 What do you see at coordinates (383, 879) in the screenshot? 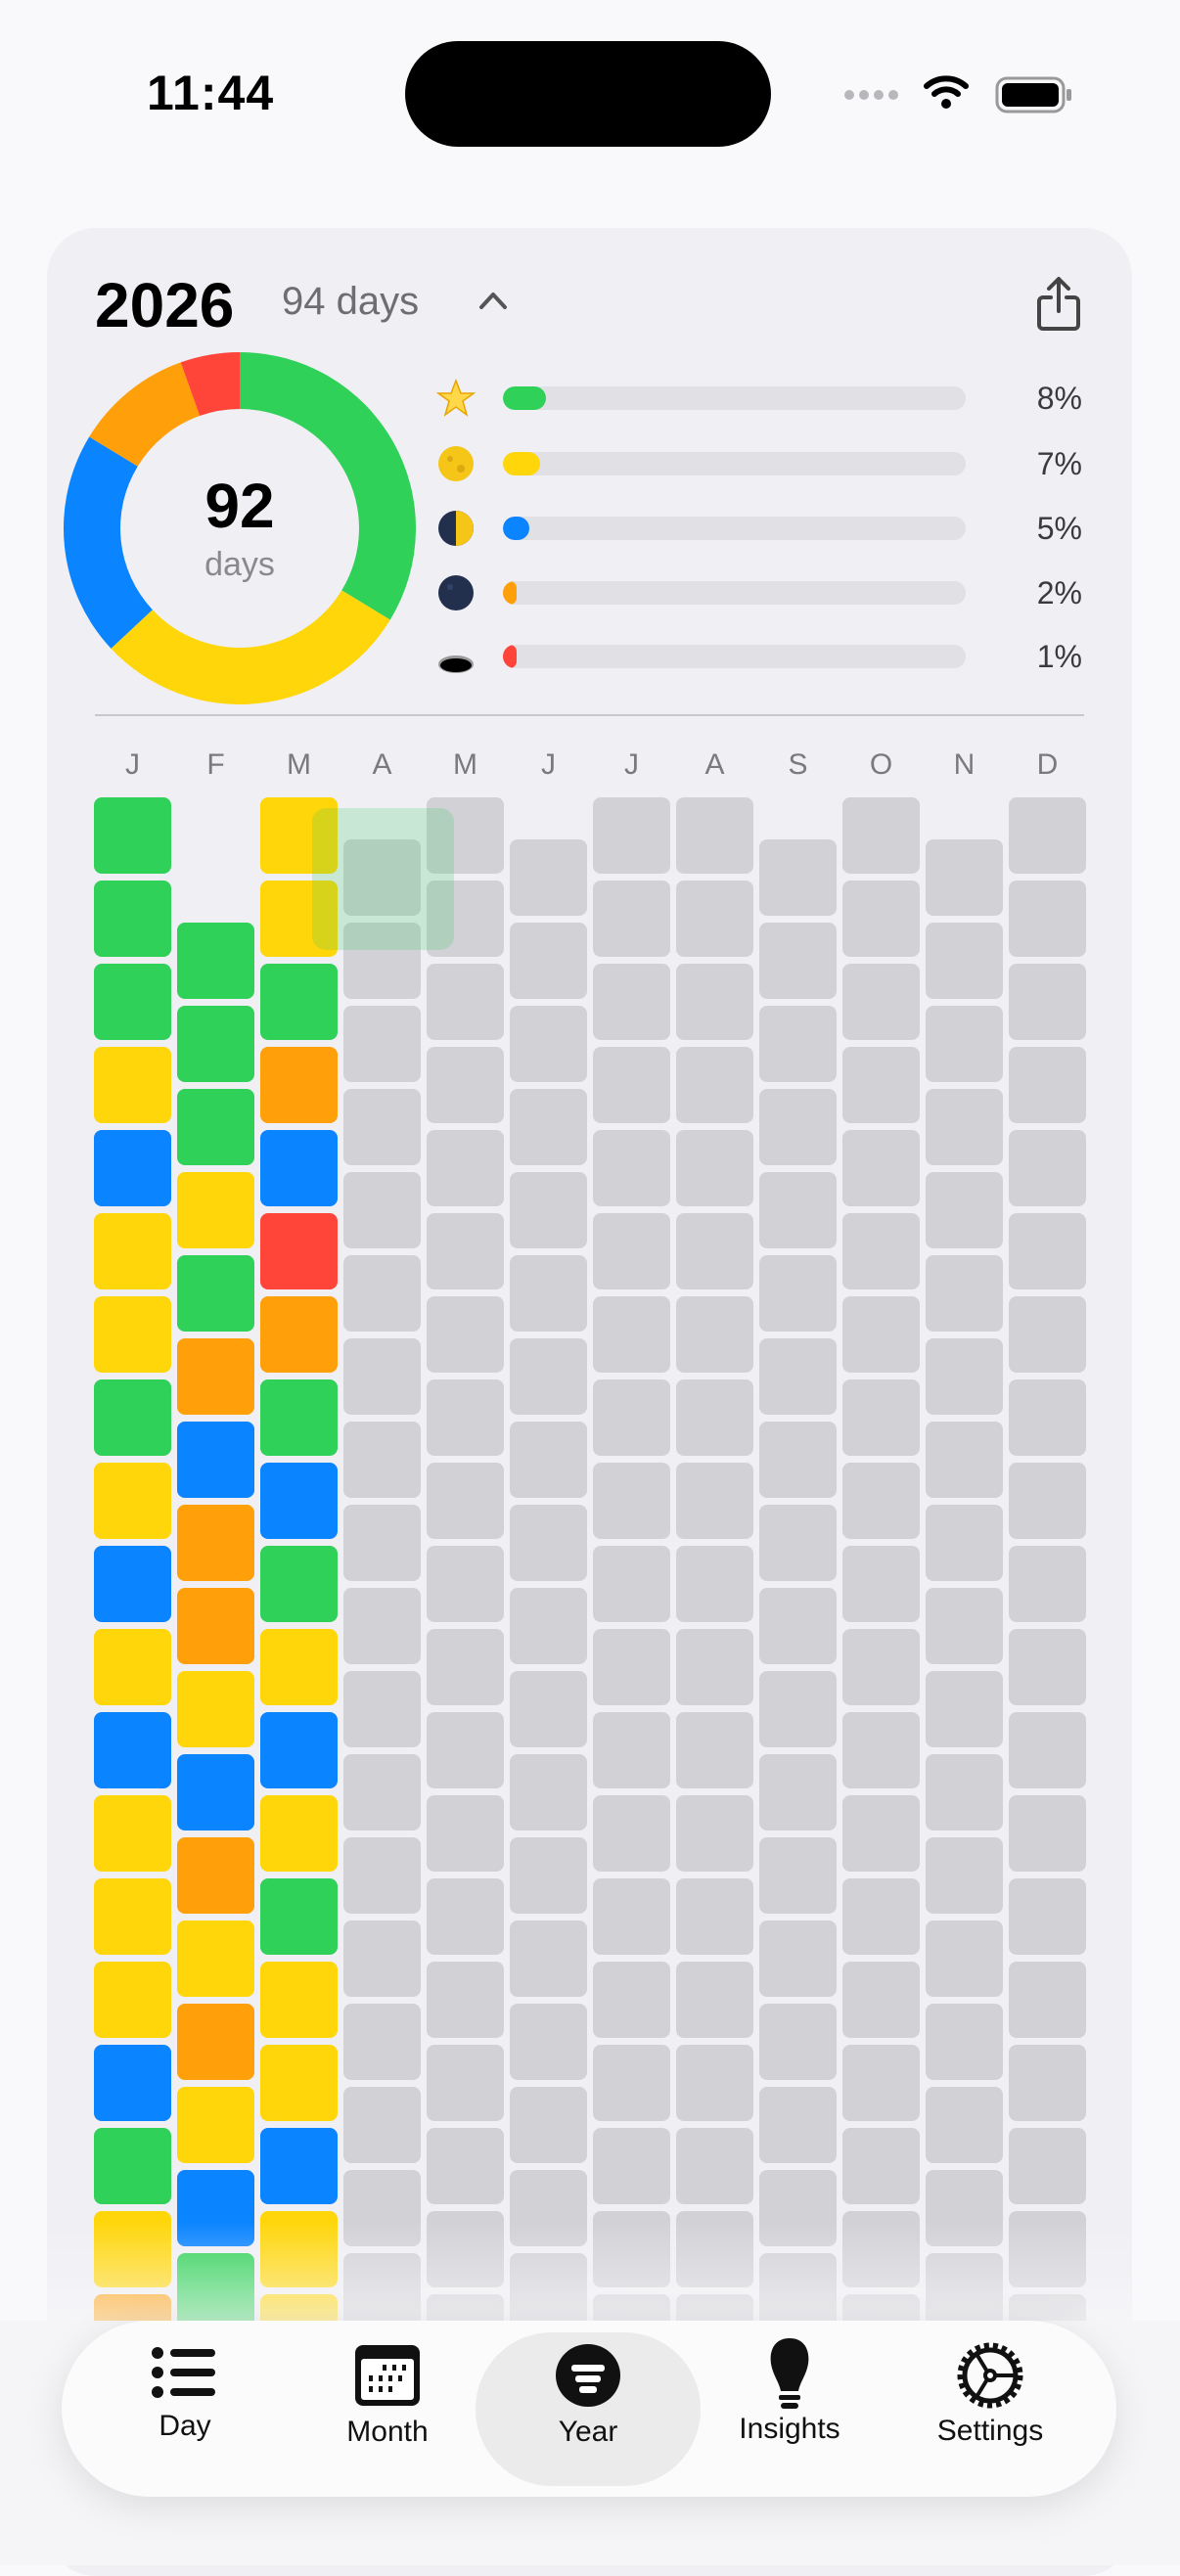
I see `selection-highlight` at bounding box center [383, 879].